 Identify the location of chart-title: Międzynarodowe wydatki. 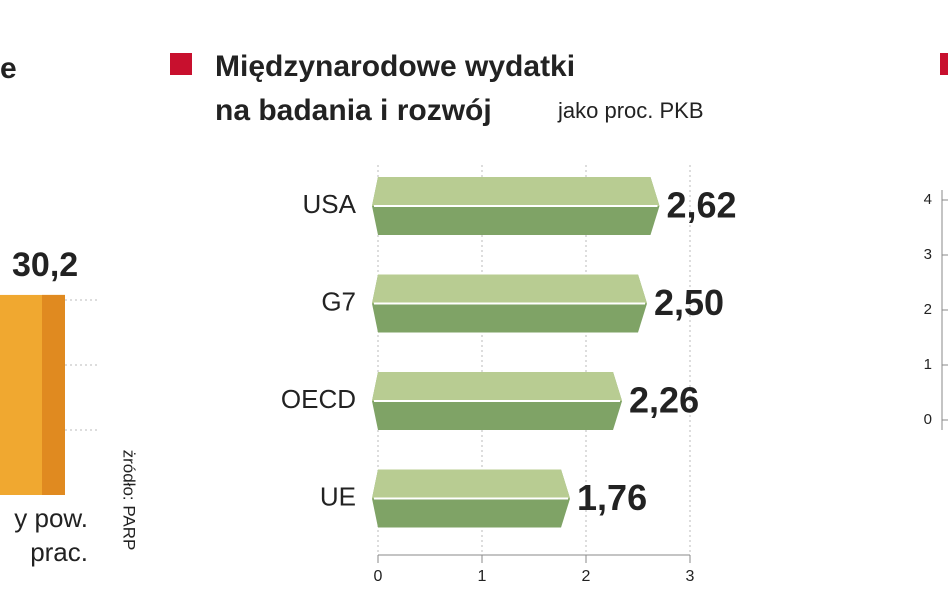
(395, 66).